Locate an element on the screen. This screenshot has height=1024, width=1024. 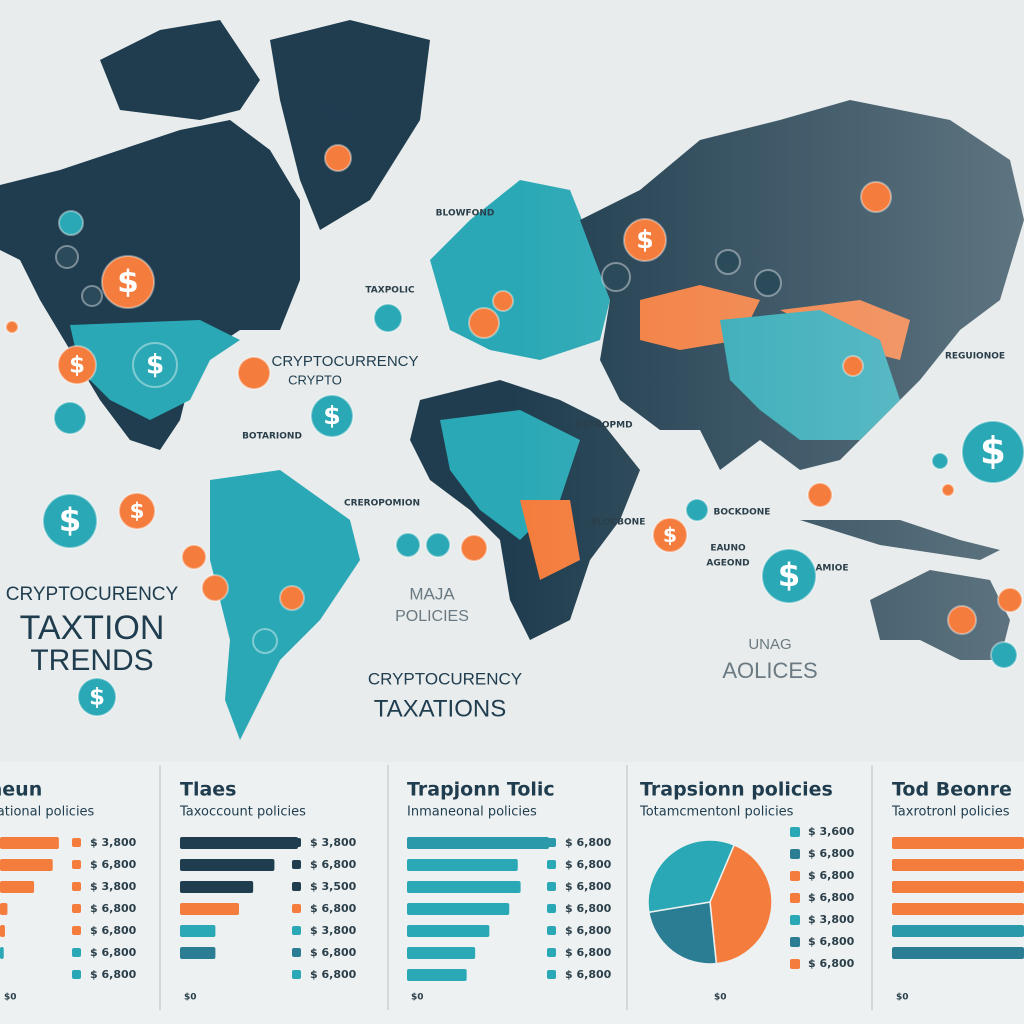
legend-label: $ 3,600 is located at coordinates (831, 831).